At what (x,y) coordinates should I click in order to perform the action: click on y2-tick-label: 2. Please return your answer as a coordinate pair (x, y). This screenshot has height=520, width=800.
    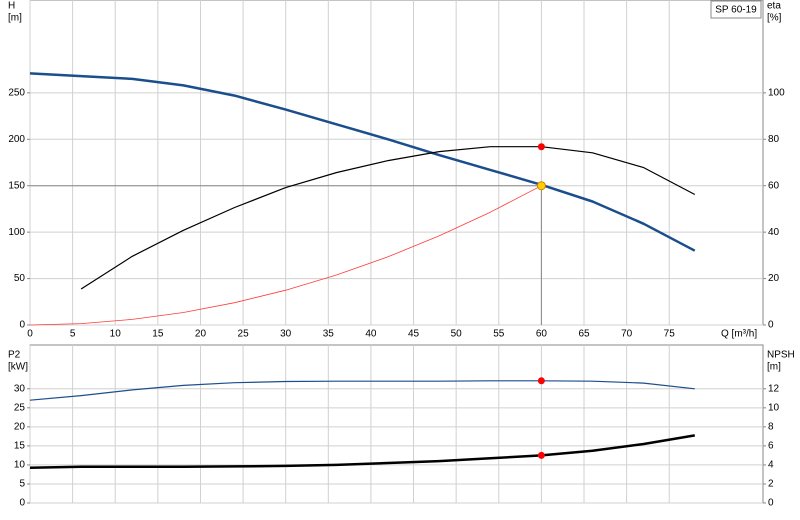
    Looking at the image, I should click on (771, 484).